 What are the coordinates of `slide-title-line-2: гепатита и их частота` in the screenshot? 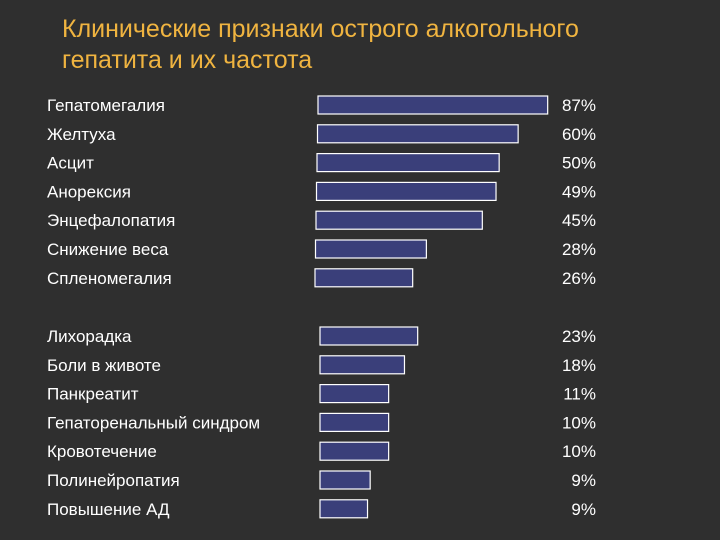 It's located at (187, 60).